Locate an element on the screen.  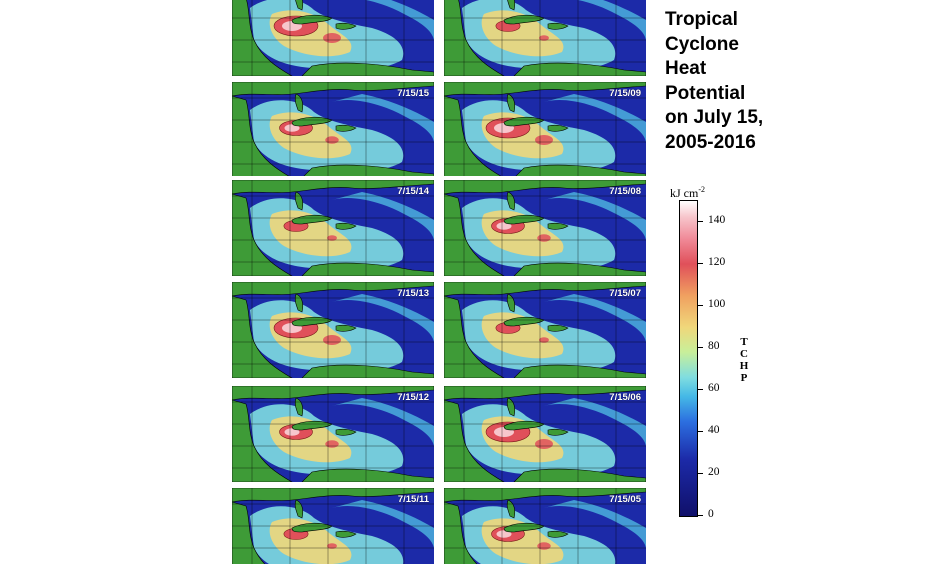
map-panel: 7/15/12 is located at coordinates (333, 434).